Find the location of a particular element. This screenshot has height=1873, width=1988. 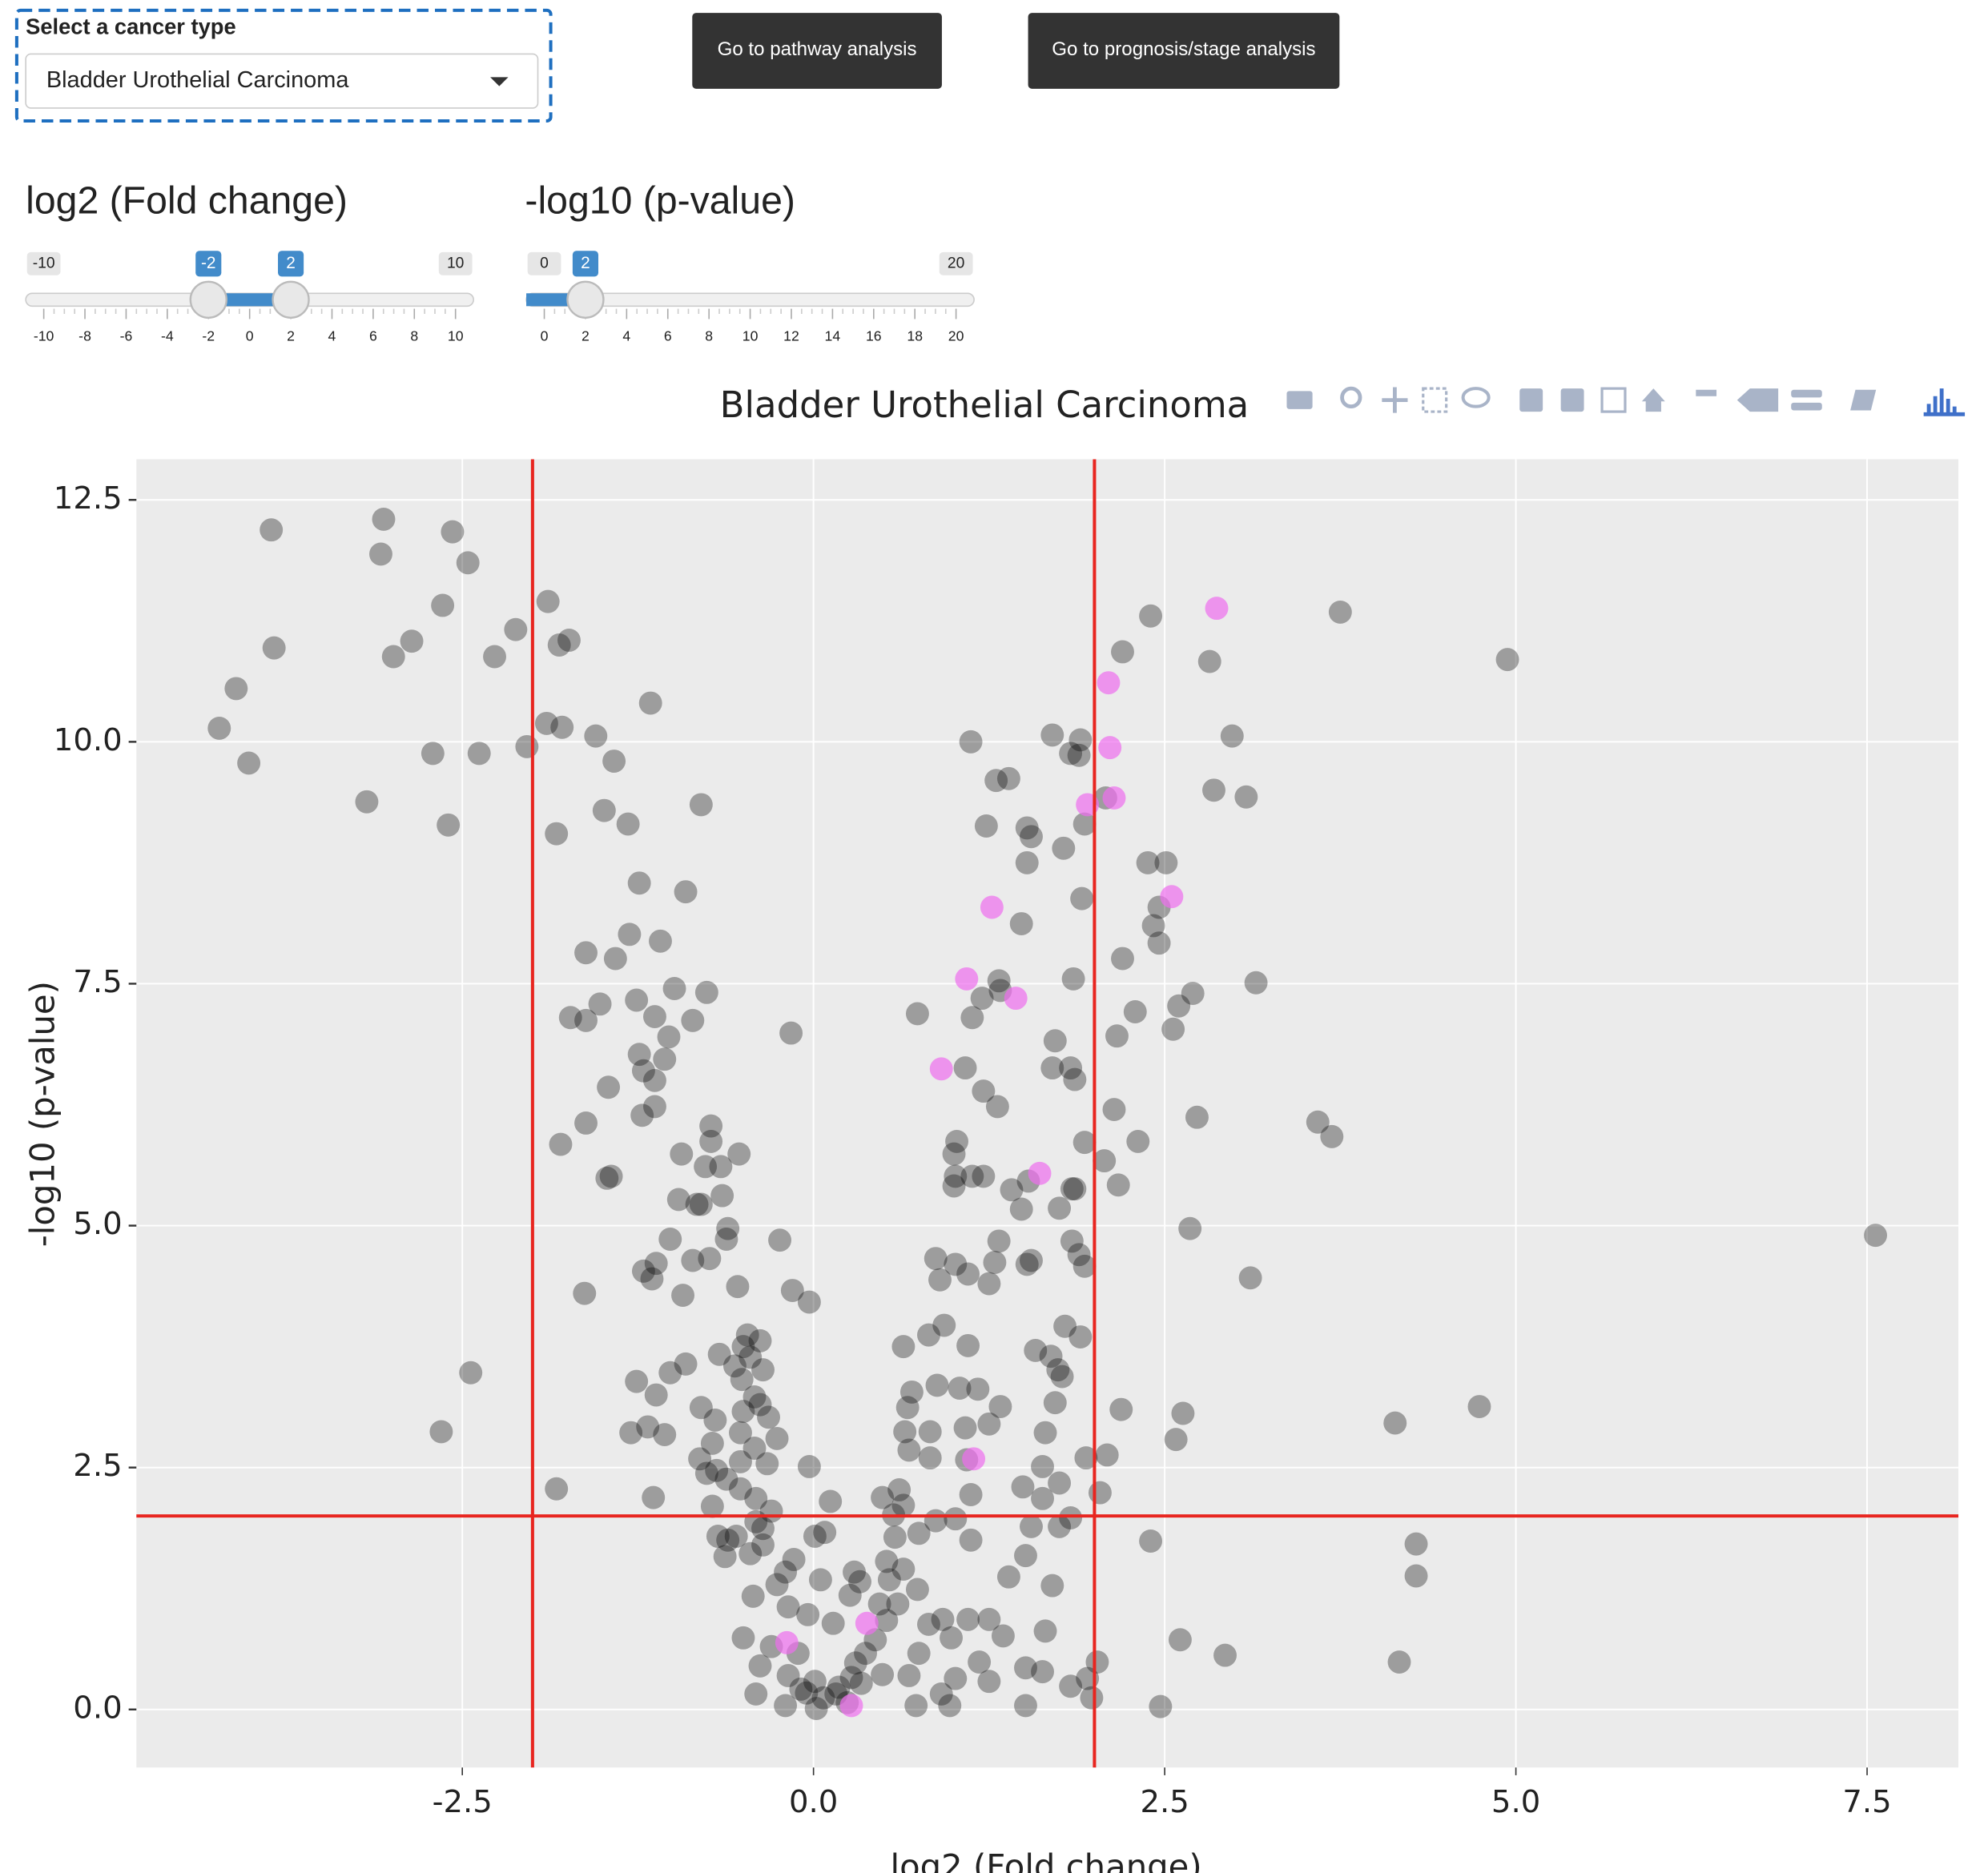

y-tick-label: 7.5 is located at coordinates (97, 982).